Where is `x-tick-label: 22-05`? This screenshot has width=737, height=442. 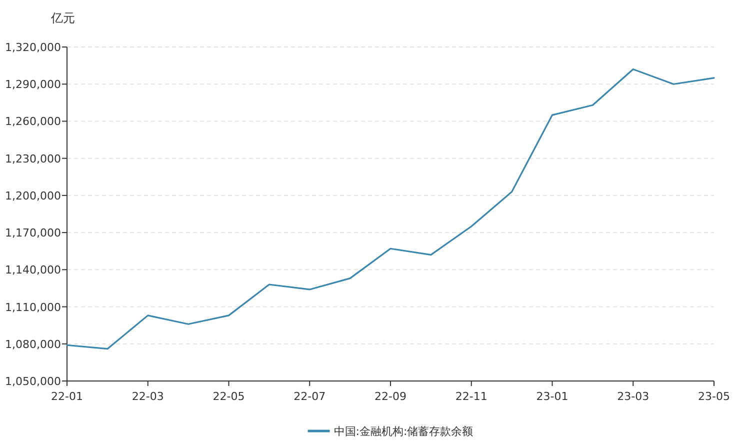 x-tick-label: 22-05 is located at coordinates (228, 396).